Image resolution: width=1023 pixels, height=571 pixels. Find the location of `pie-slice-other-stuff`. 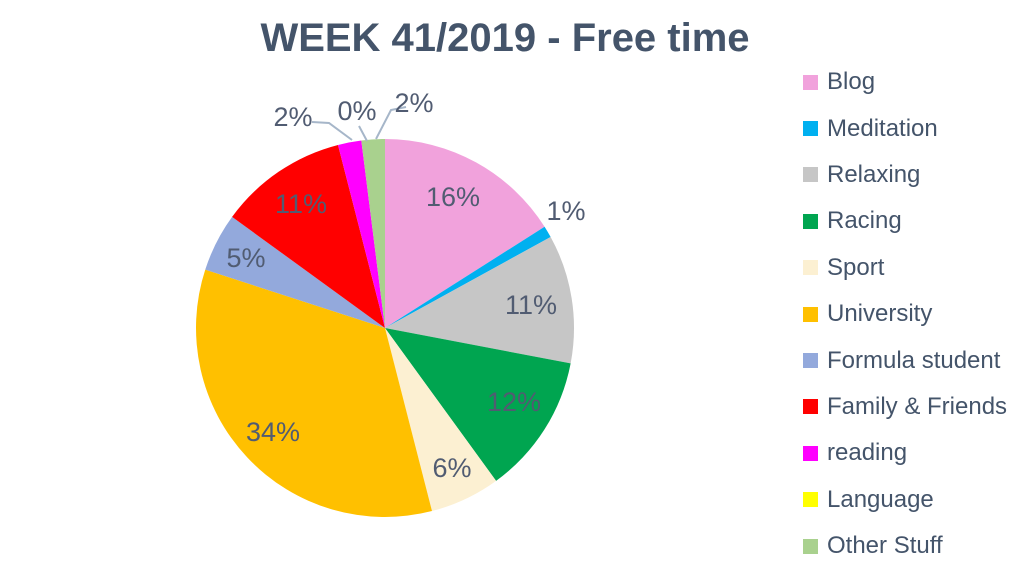

pie-slice-other-stuff is located at coordinates (373, 233).